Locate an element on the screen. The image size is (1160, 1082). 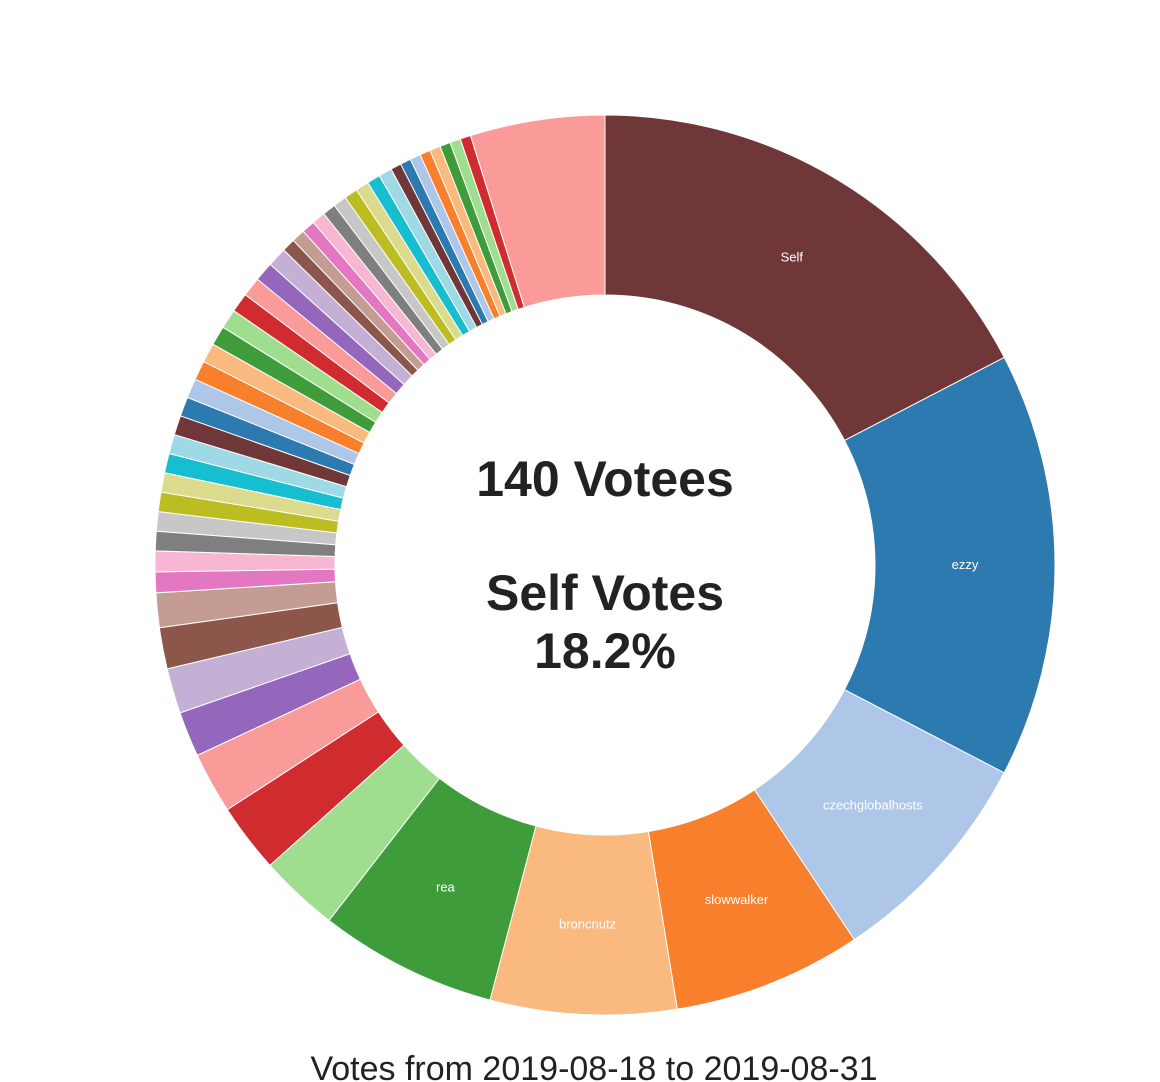
slice-label-self: Self is located at coordinates (792, 256).